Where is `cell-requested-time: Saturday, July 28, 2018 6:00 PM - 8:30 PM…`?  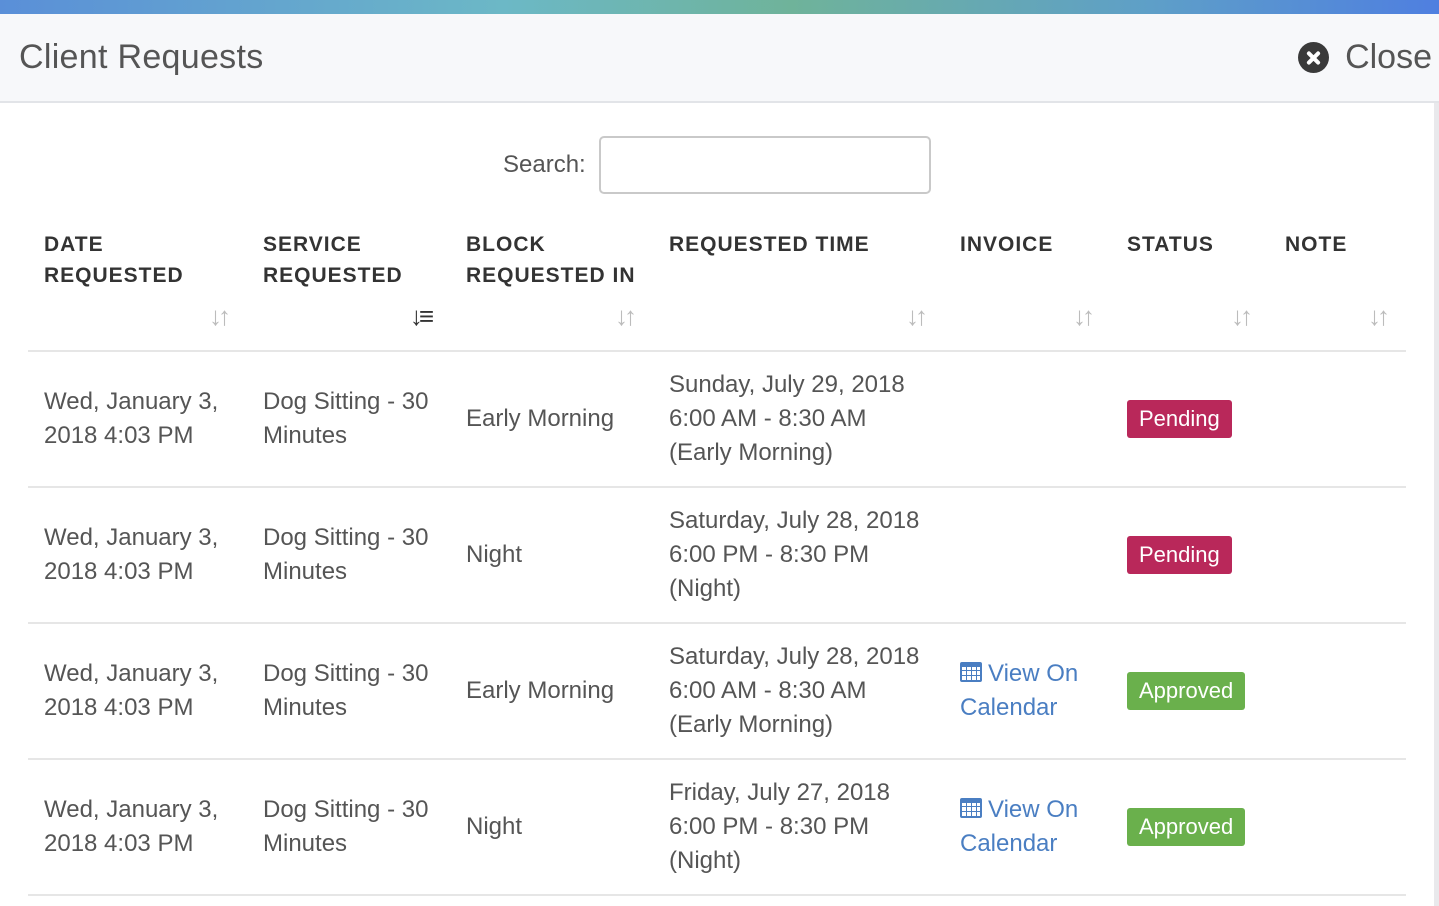 cell-requested-time: Saturday, July 28, 2018 6:00 PM - 8:30 PM… is located at coordinates (798, 555).